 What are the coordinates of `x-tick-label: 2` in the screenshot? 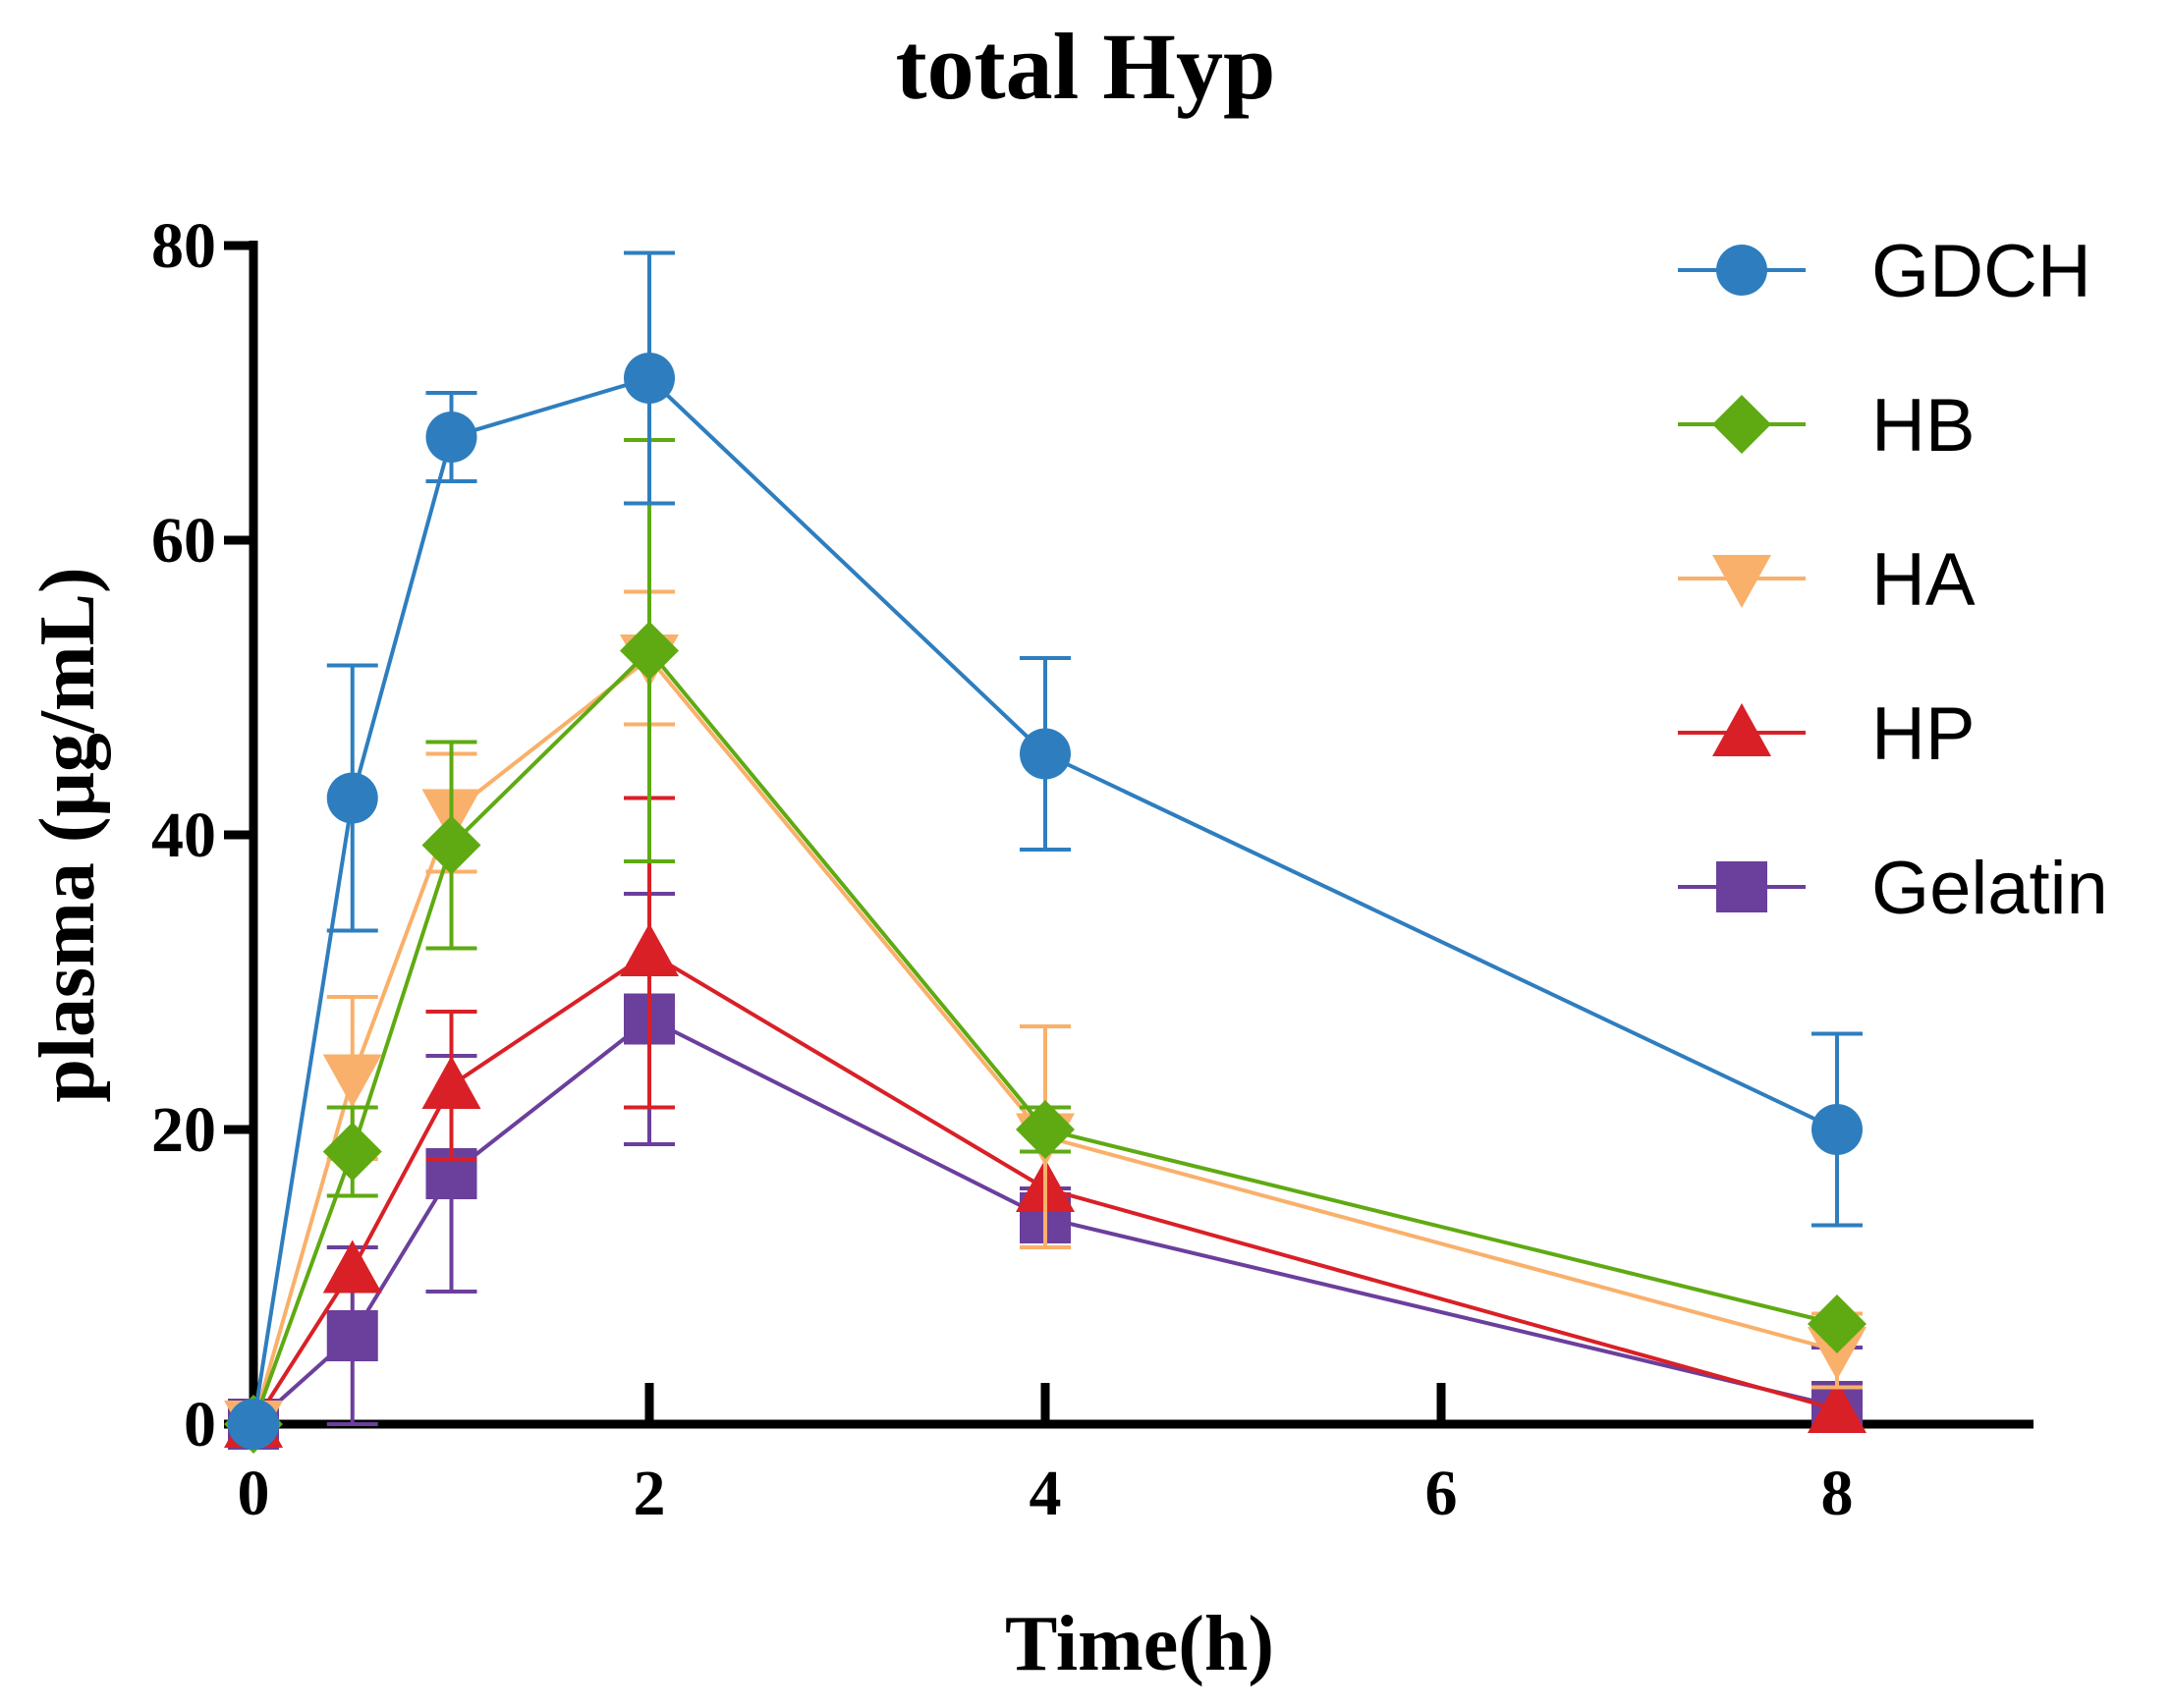 It's located at (650, 1493).